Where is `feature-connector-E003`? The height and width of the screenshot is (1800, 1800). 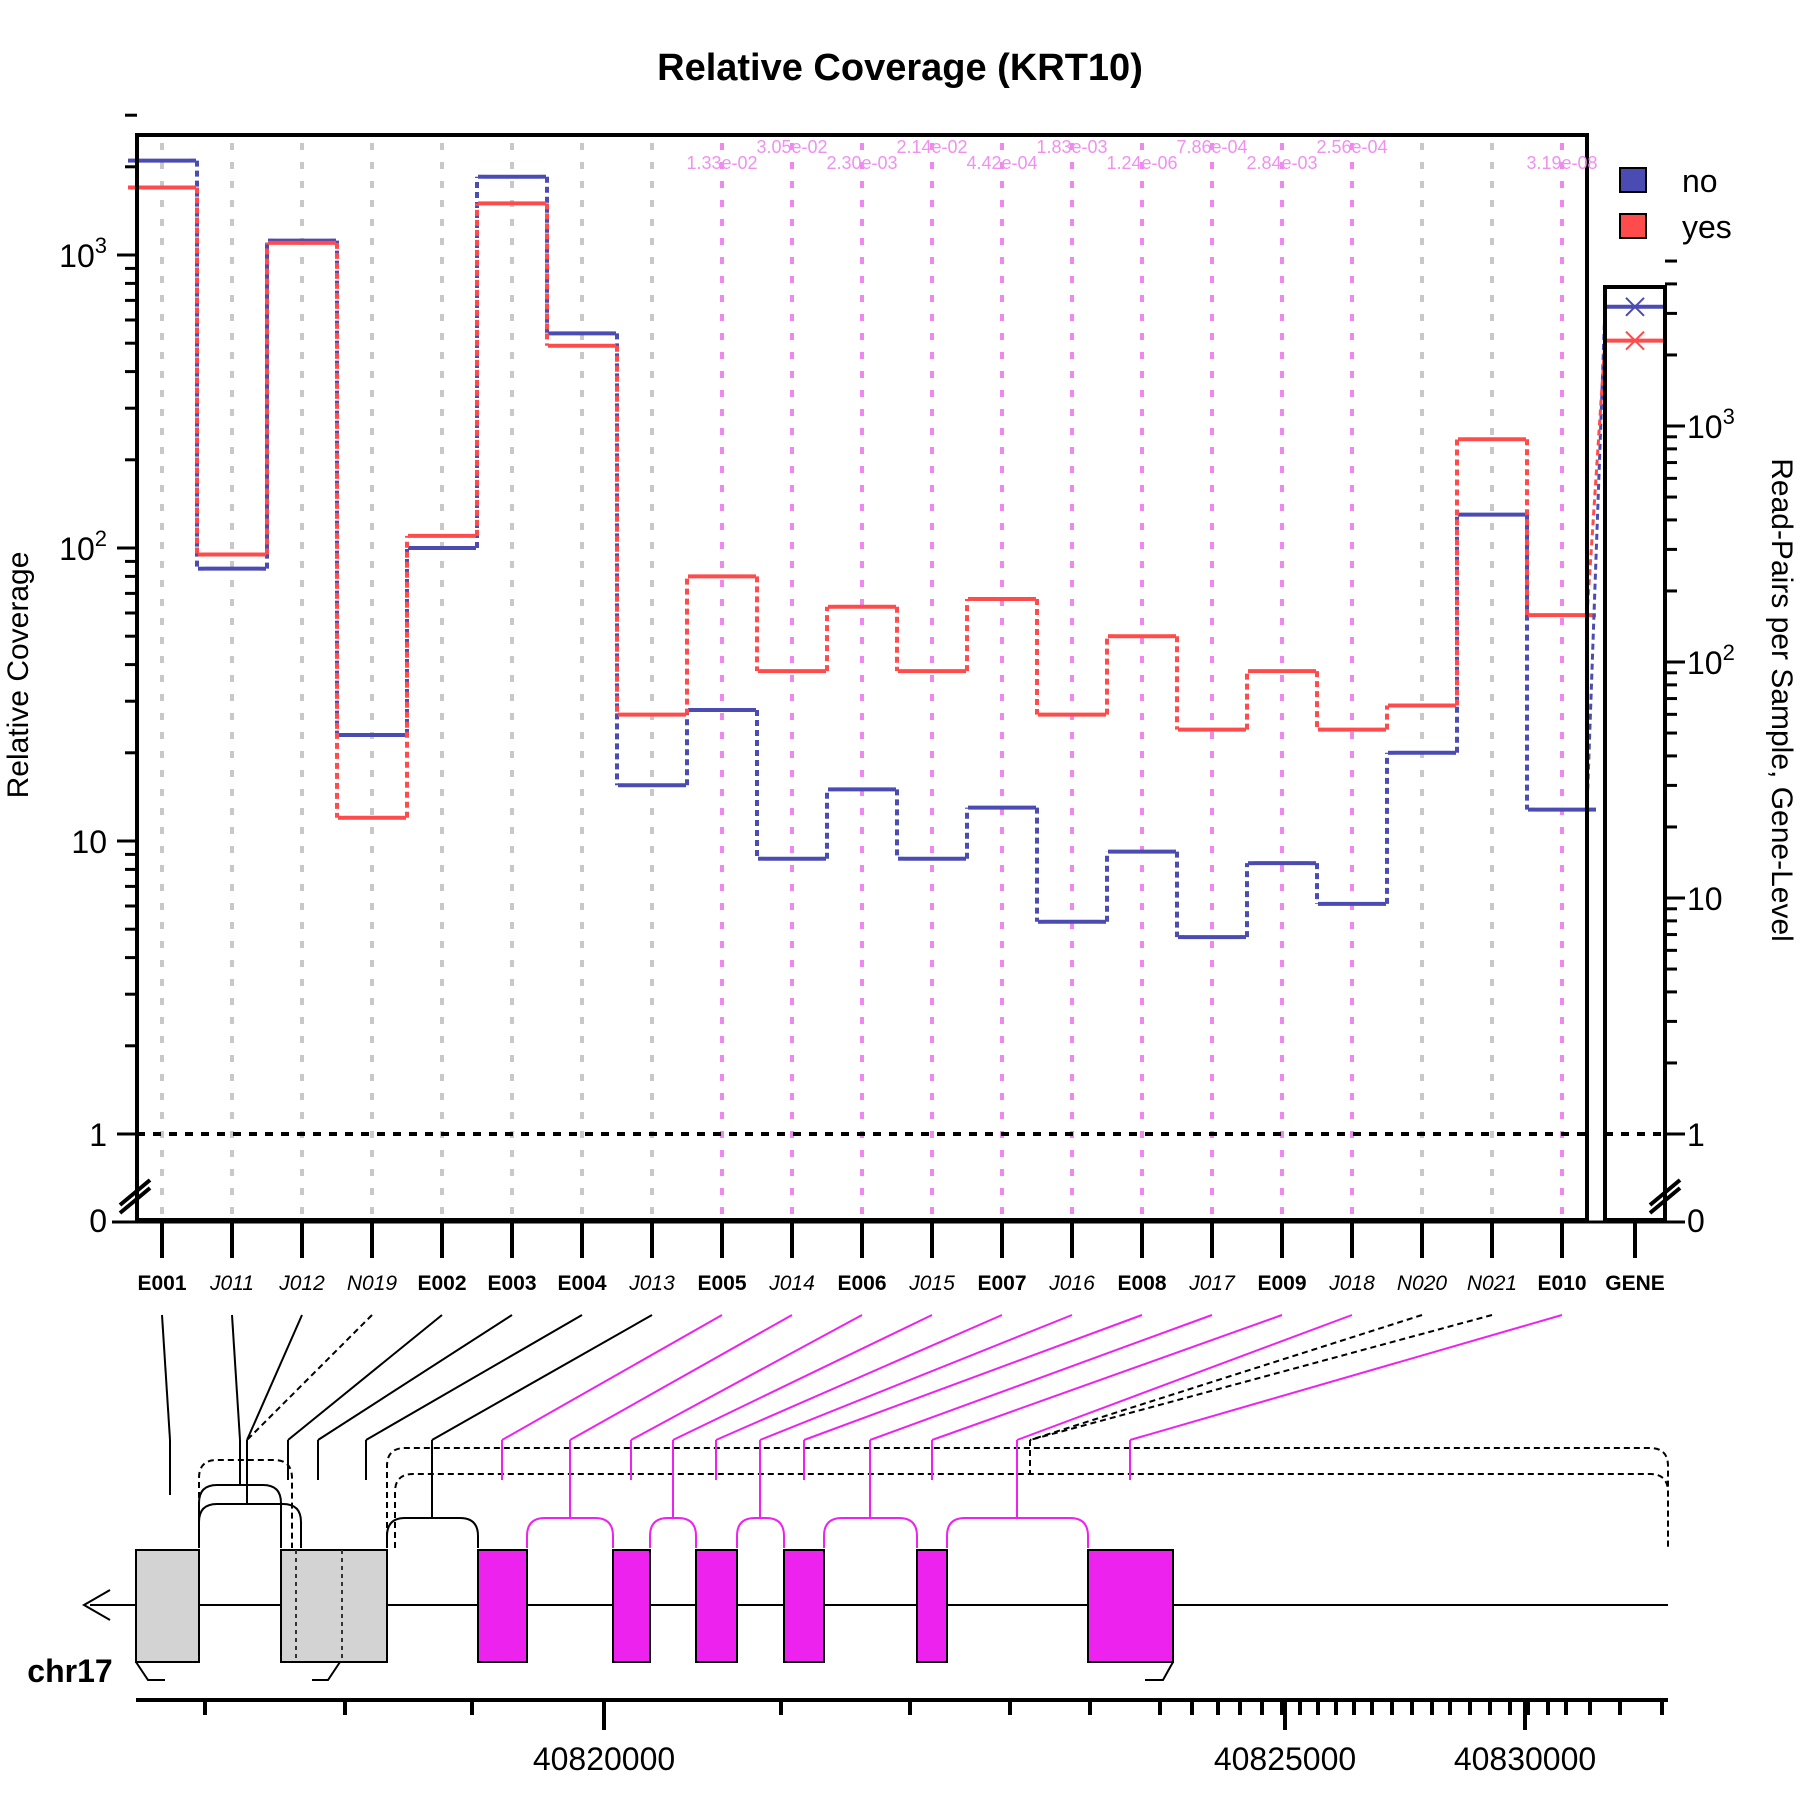 feature-connector-E003 is located at coordinates (415, 1377).